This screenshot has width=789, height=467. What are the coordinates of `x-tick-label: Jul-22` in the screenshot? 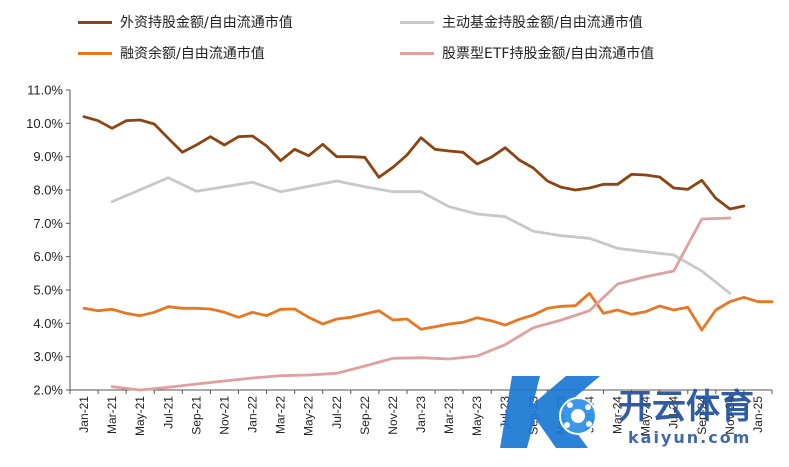 It's located at (337, 412).